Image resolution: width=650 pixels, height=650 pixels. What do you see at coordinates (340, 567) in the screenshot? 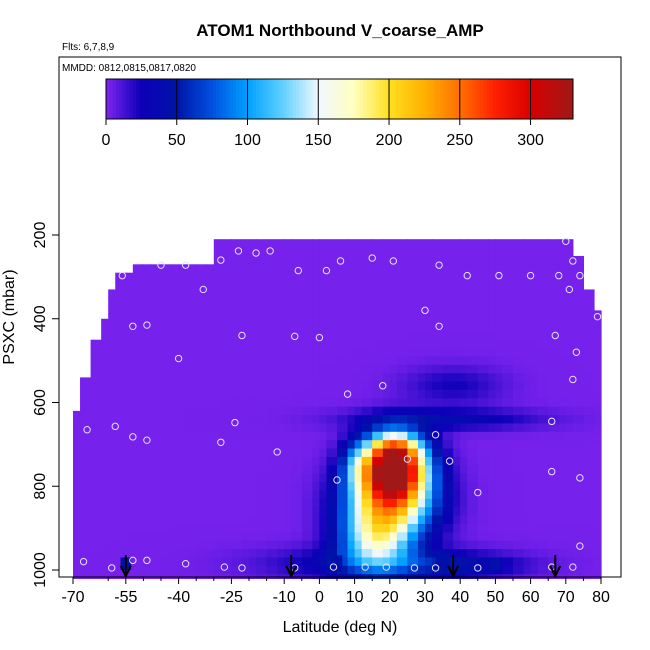
I see `flight-arrows` at bounding box center [340, 567].